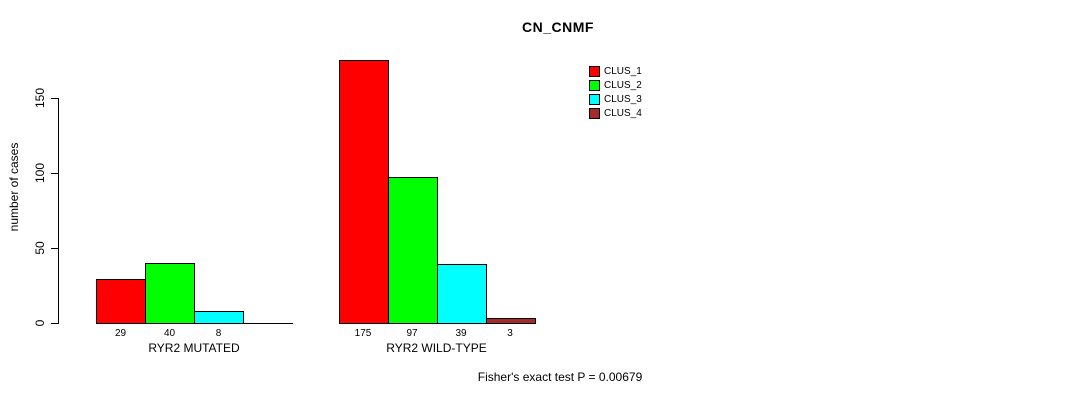 The width and height of the screenshot is (1090, 400). What do you see at coordinates (14, 187) in the screenshot?
I see `y-axis-label: number of cases` at bounding box center [14, 187].